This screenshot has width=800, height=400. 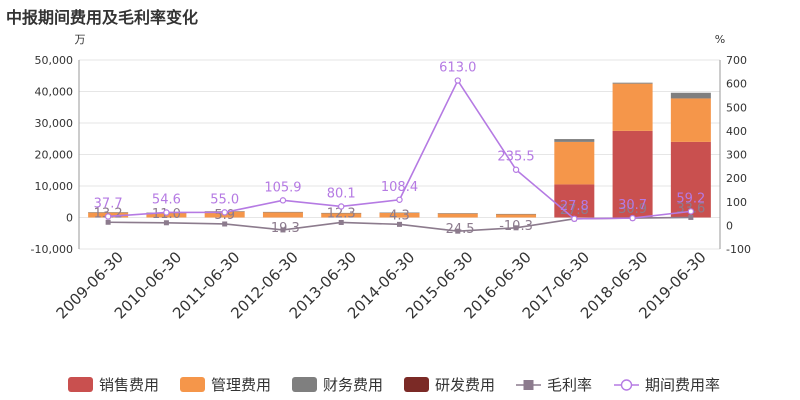 I want to click on bar-财务费用-2014-06-30, so click(x=399, y=213).